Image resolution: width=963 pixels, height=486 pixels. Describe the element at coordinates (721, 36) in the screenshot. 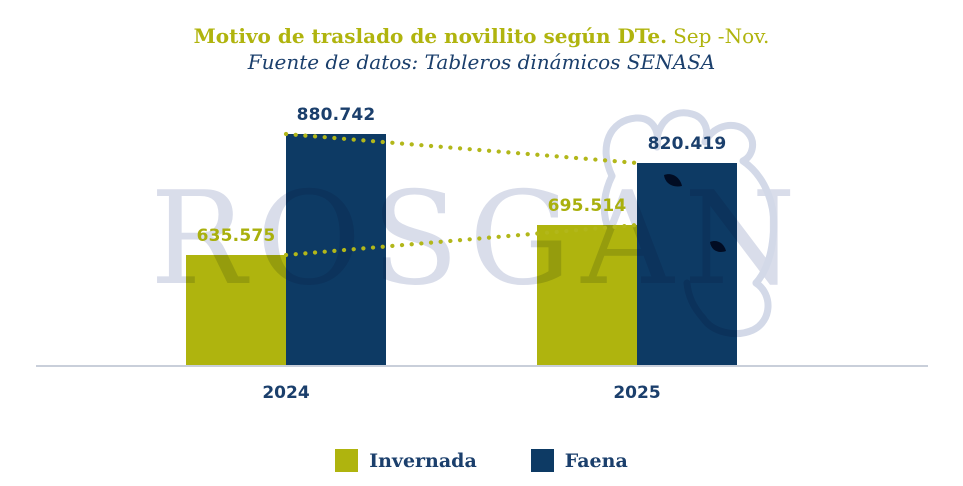

I see `chart-title-period: Sep -Nov.` at that location.